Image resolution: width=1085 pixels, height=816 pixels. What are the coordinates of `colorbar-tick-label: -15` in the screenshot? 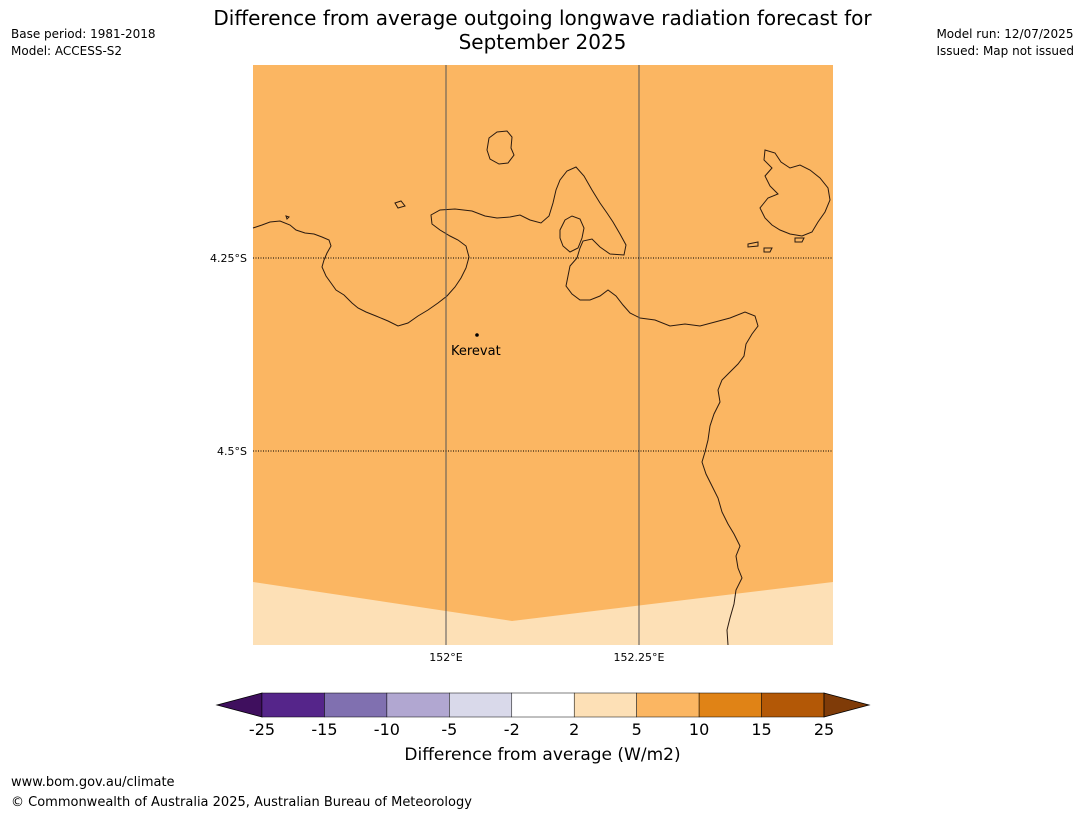 It's located at (324, 729).